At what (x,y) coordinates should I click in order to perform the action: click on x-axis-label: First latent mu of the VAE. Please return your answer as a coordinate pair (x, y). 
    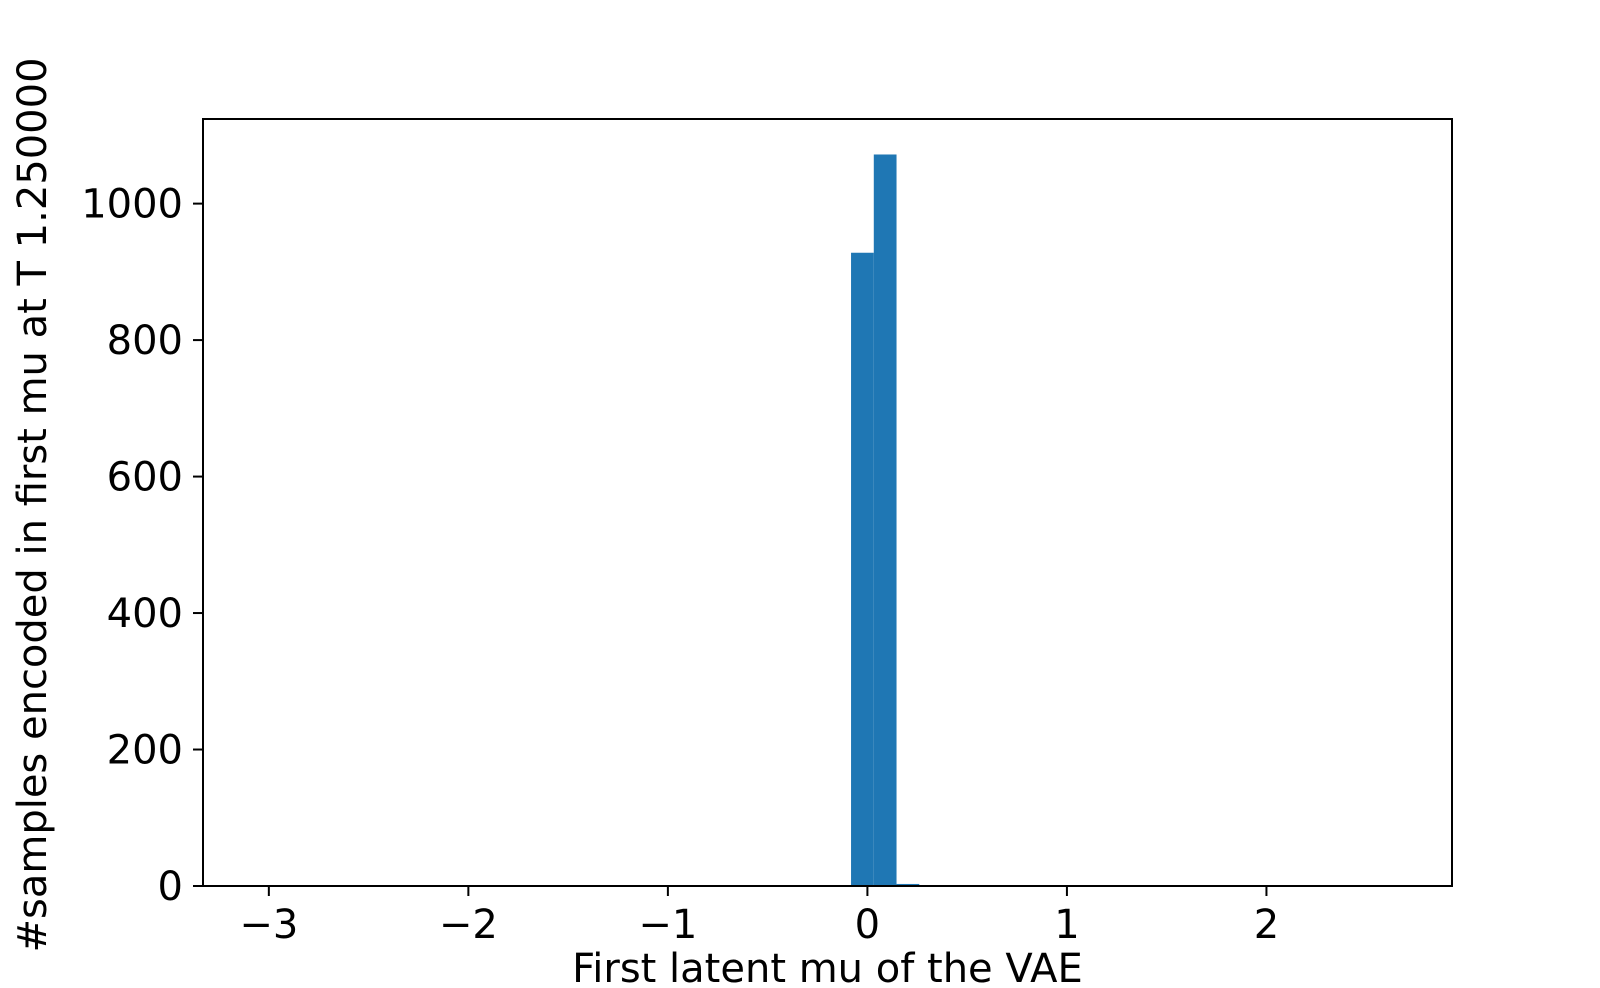
    Looking at the image, I should click on (827, 967).